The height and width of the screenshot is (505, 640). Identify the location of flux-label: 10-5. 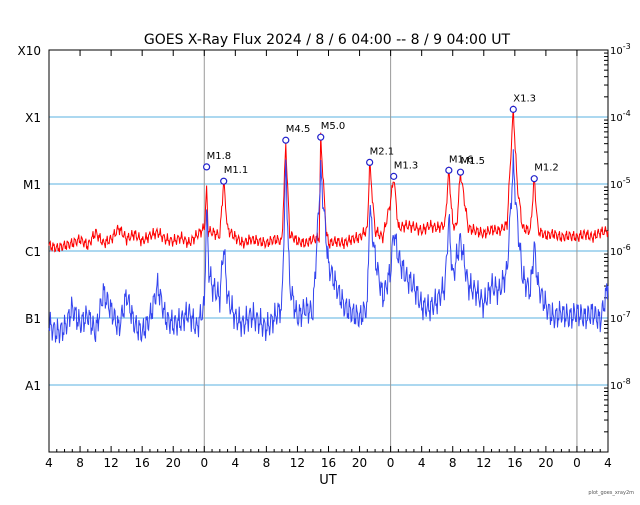
(620, 183).